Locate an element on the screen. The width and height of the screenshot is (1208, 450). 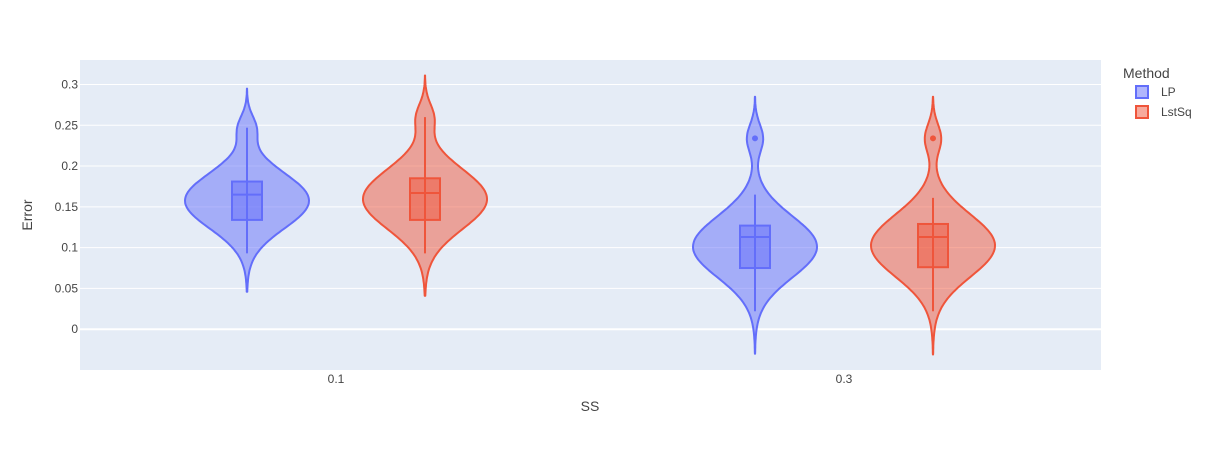
y-tick-label: 0 is located at coordinates (74, 329).